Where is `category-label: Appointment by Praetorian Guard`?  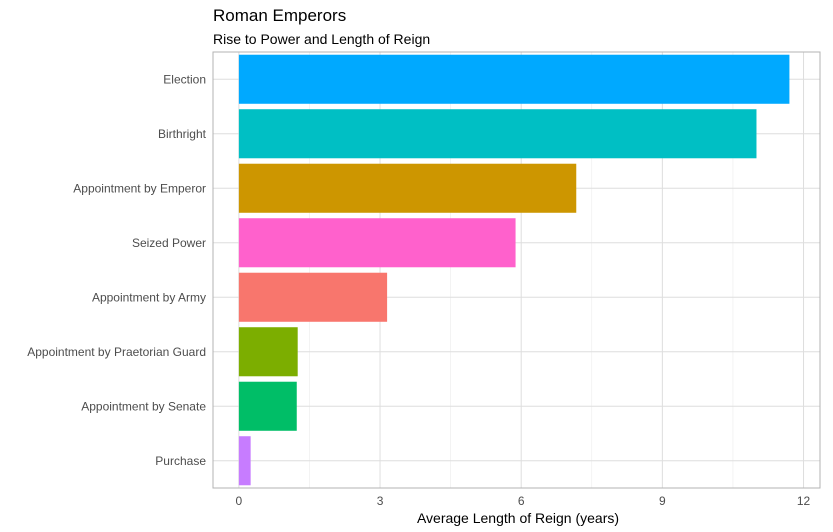
category-label: Appointment by Praetorian Guard is located at coordinates (116, 352).